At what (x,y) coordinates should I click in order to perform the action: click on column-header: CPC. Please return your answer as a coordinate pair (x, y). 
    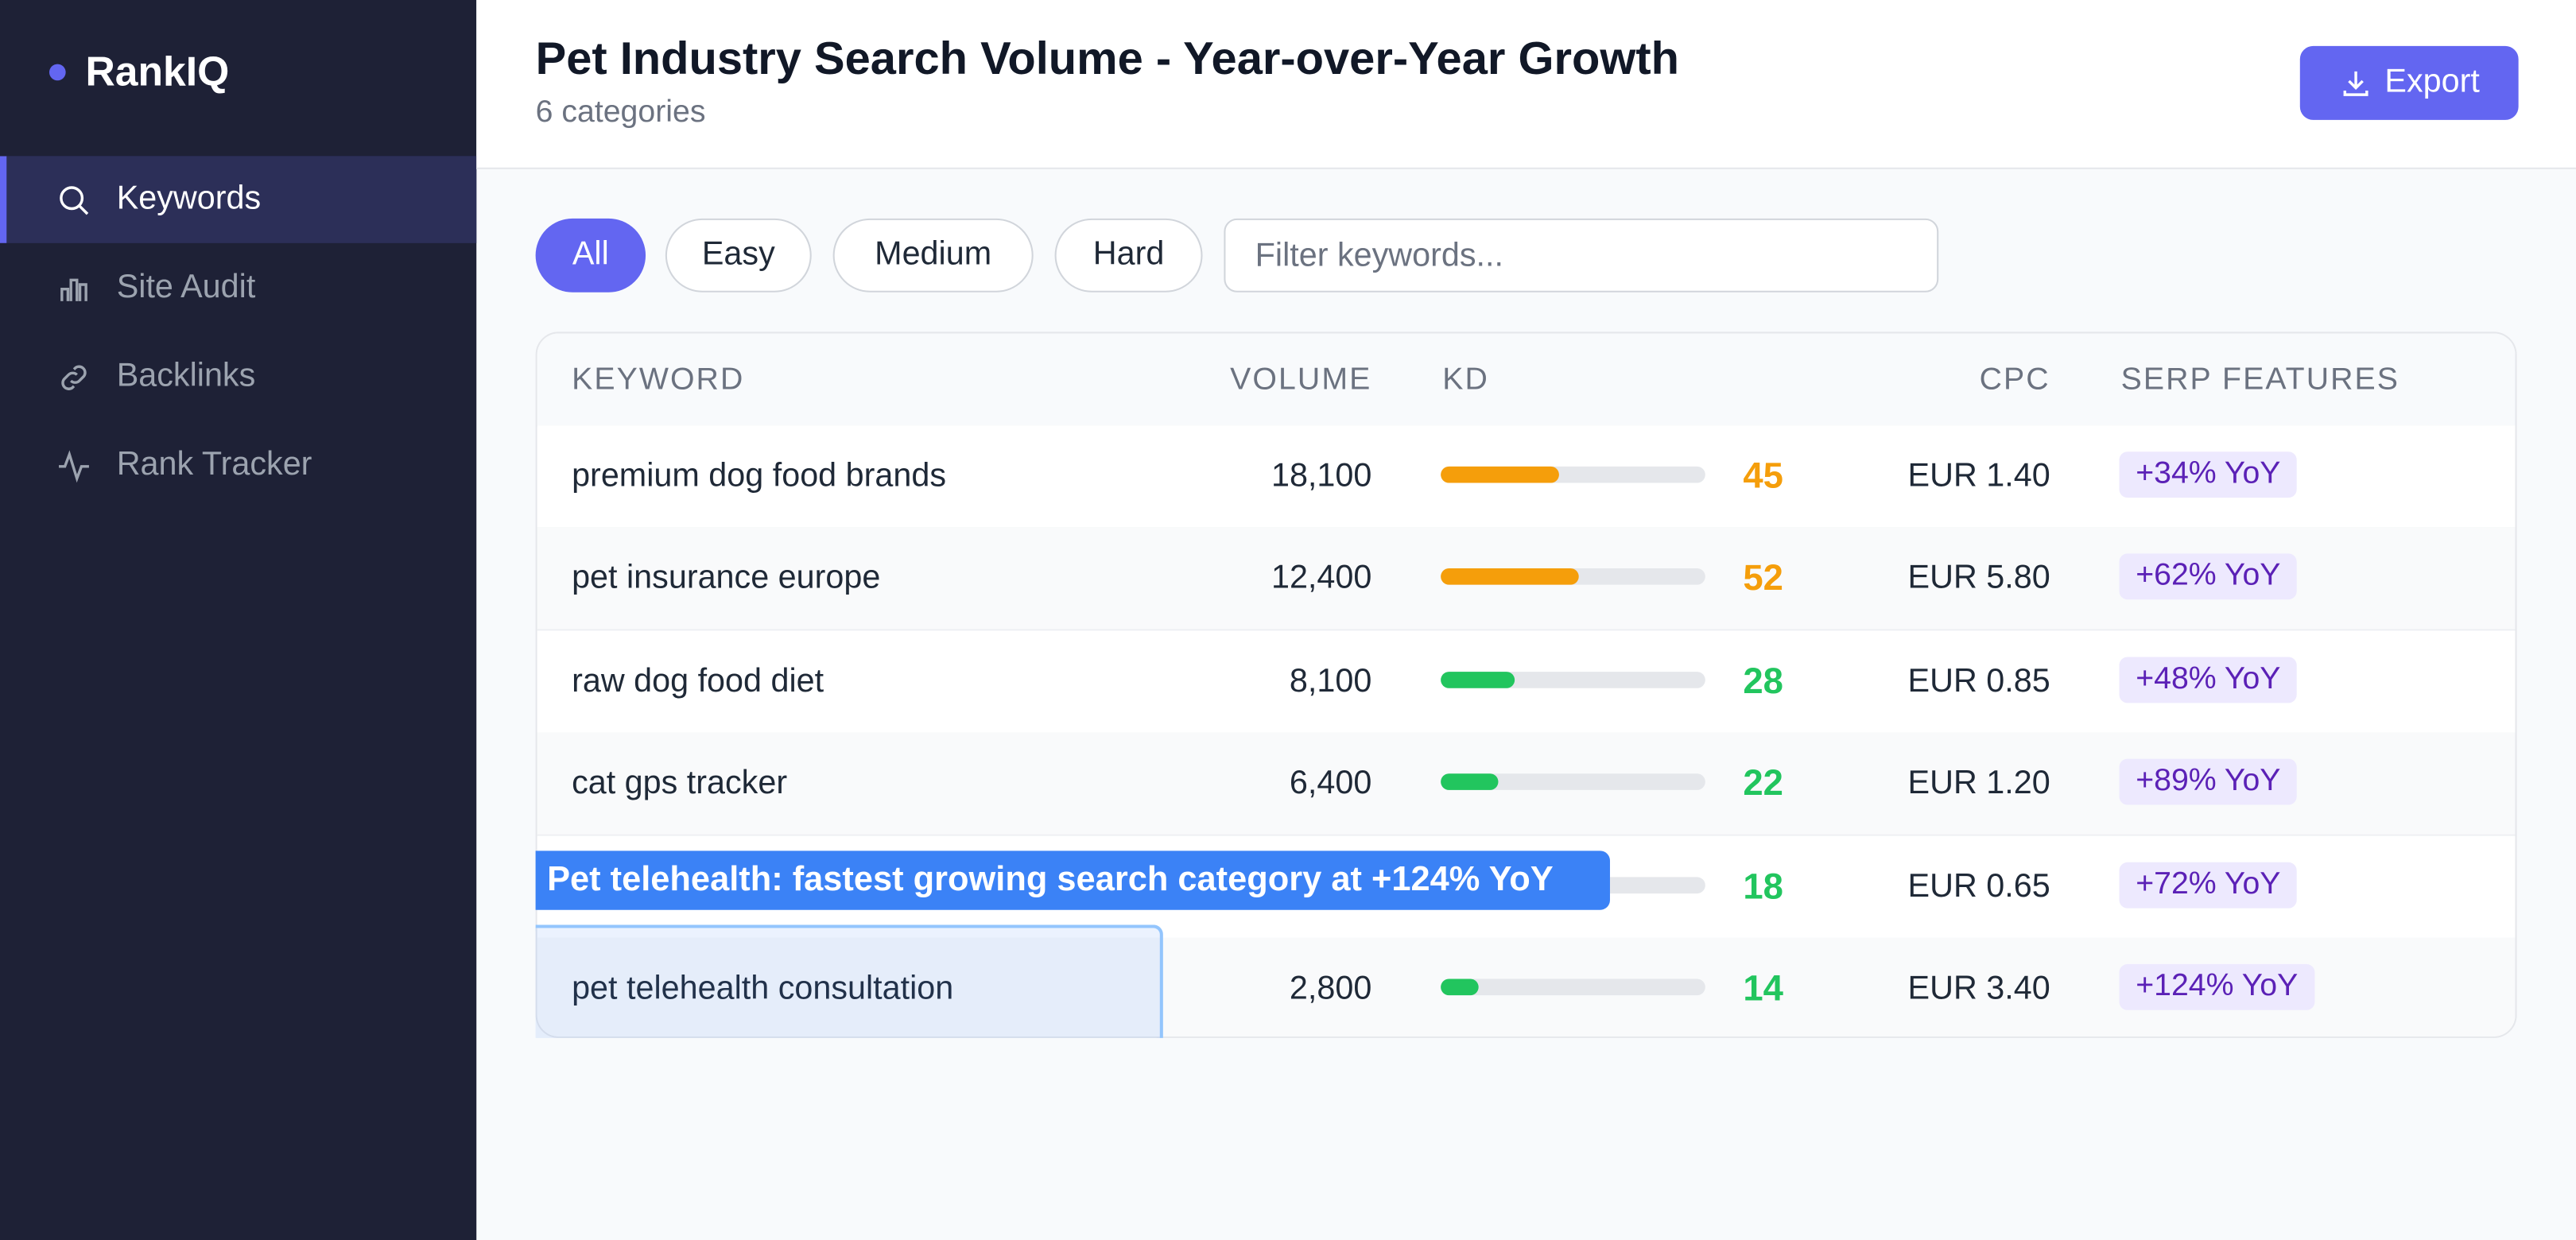
    Looking at the image, I should click on (2014, 380).